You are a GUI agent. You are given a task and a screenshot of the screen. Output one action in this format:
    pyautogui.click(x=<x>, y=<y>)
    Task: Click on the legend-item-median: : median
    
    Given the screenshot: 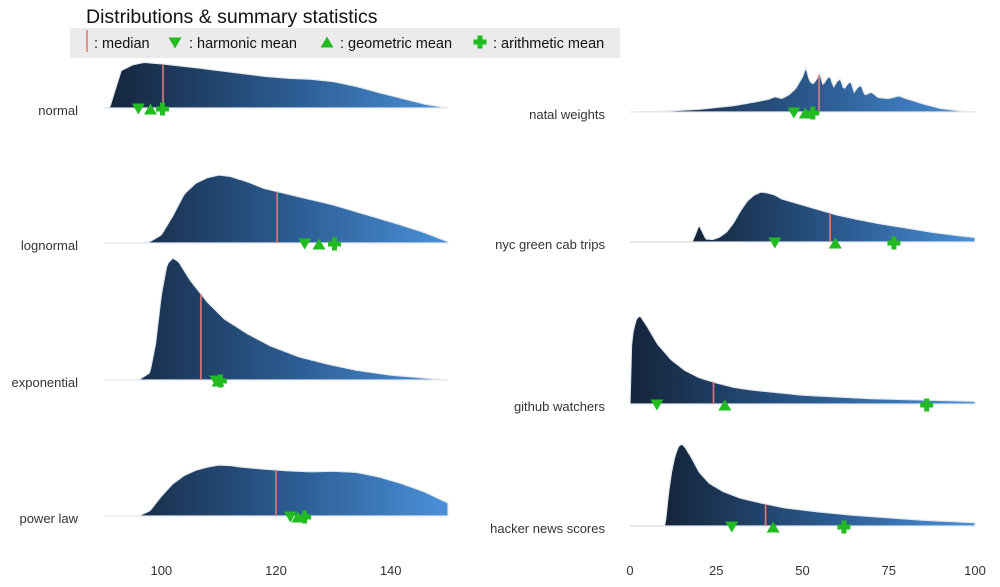 What is the action you would take?
    pyautogui.click(x=118, y=41)
    